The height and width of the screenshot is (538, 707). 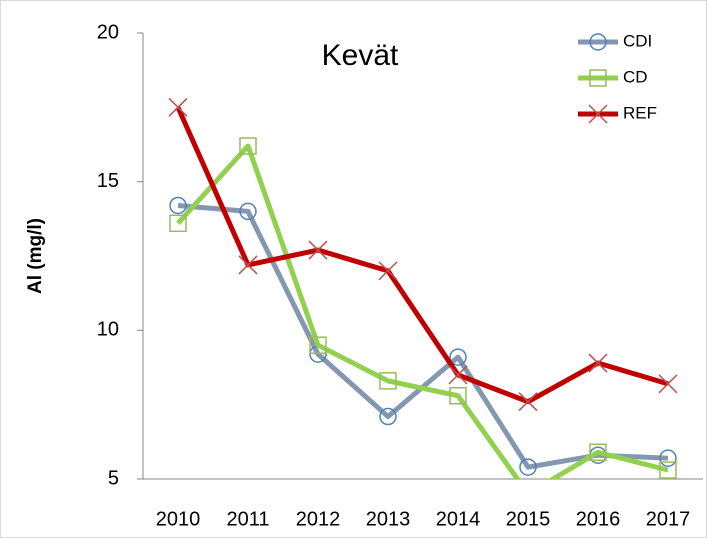 I want to click on x-tick-label: 2017, so click(x=668, y=519).